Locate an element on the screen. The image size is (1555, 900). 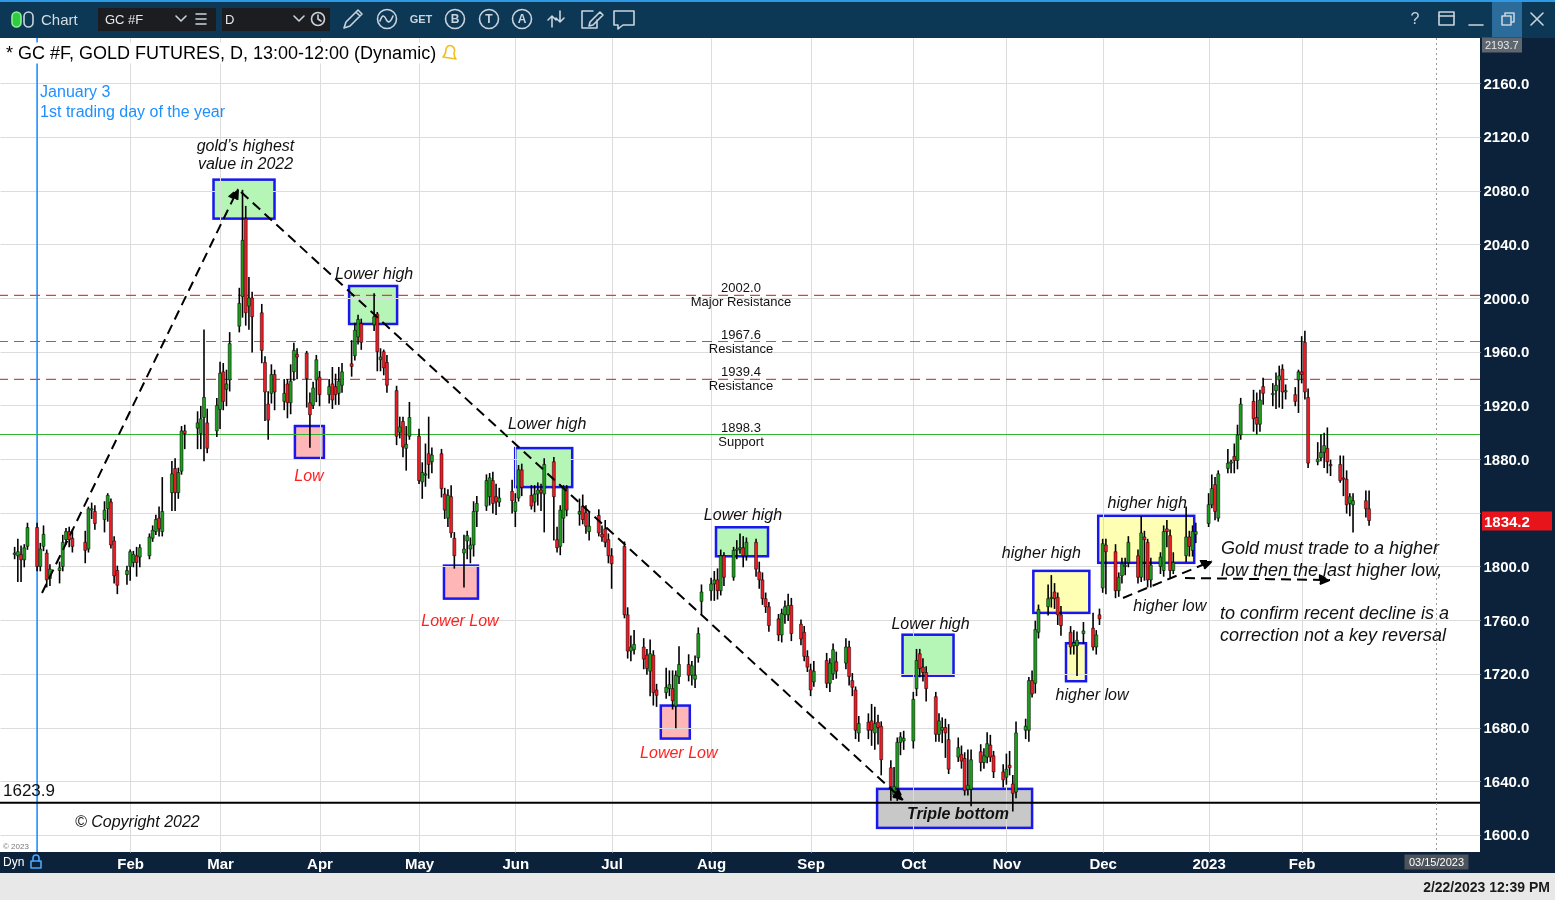
ref-line-label: 1939.4 Resistance is located at coordinates (741, 379).